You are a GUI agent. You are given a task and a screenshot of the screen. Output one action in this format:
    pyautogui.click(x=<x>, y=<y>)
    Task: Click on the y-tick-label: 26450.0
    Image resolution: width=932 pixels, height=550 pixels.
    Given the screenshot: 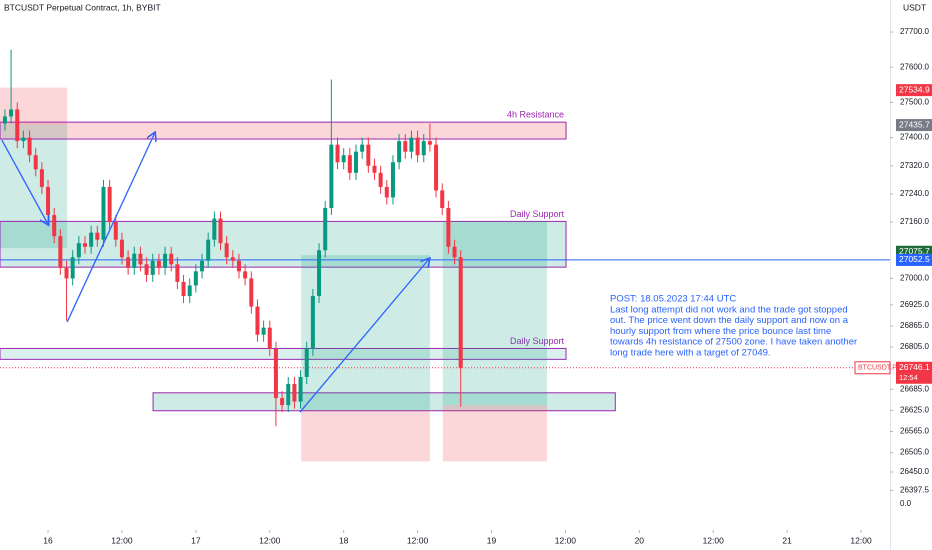 What is the action you would take?
    pyautogui.click(x=914, y=471)
    